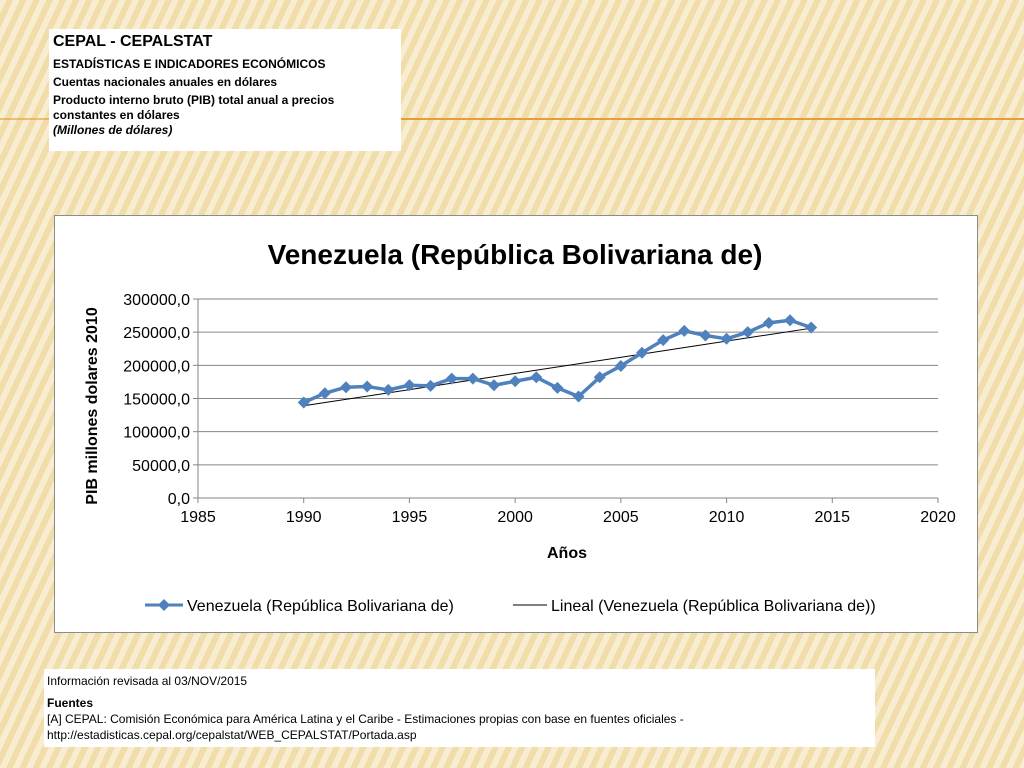 This screenshot has width=1024, height=768. Describe the element at coordinates (567, 553) in the screenshot. I see `x-axis-label: Años` at that location.